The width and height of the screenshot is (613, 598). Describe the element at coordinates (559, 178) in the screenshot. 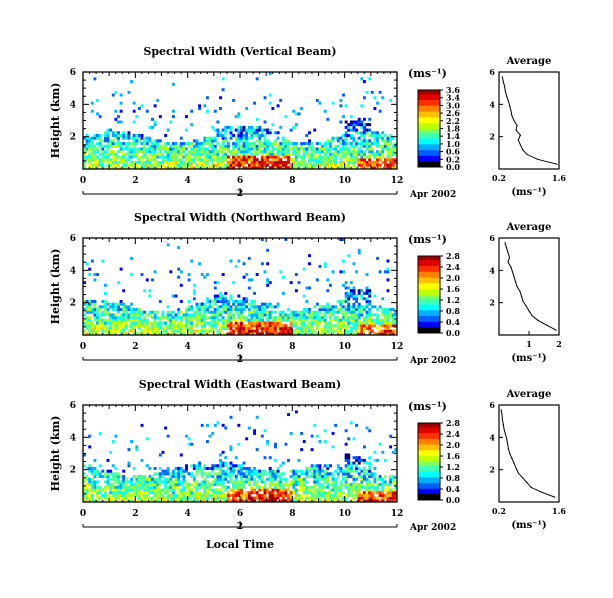

I see `average-x-tick-label: 1.6` at that location.